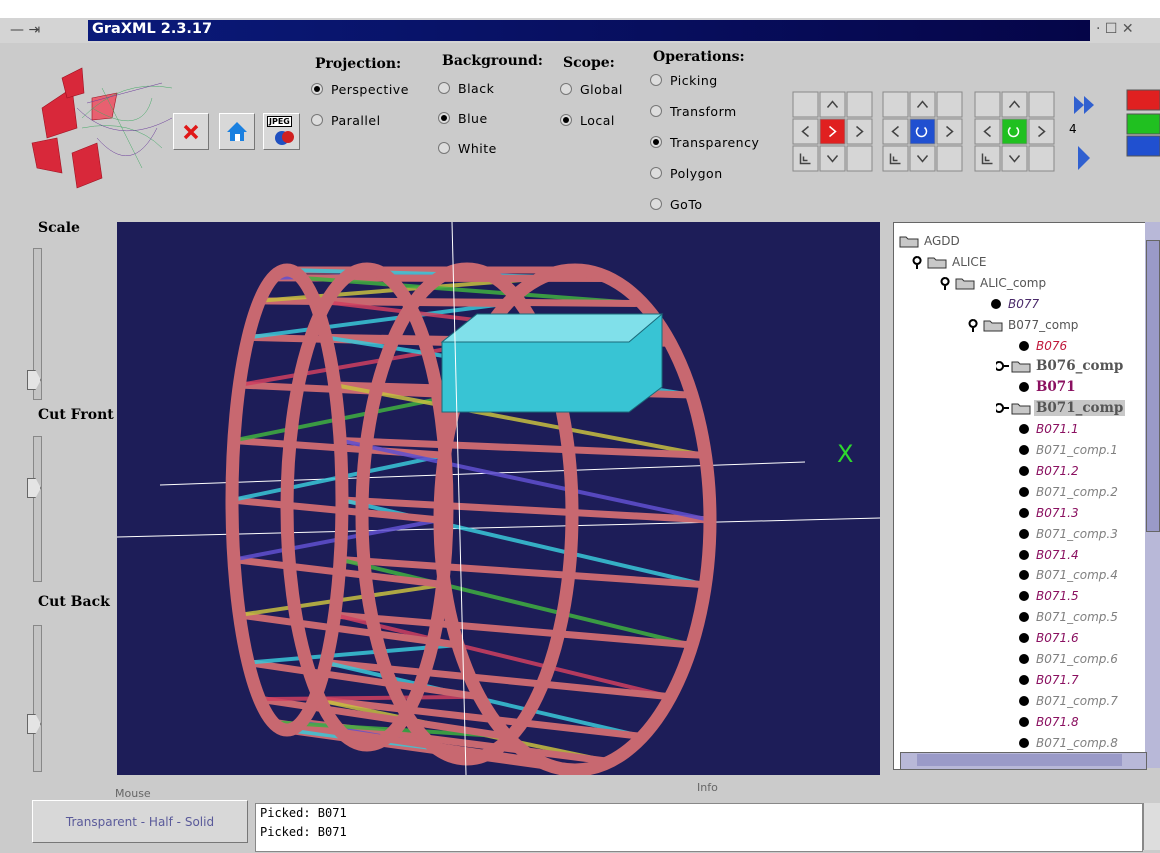  Describe the element at coordinates (552, 328) in the screenshot. I see `support-box-top` at that location.